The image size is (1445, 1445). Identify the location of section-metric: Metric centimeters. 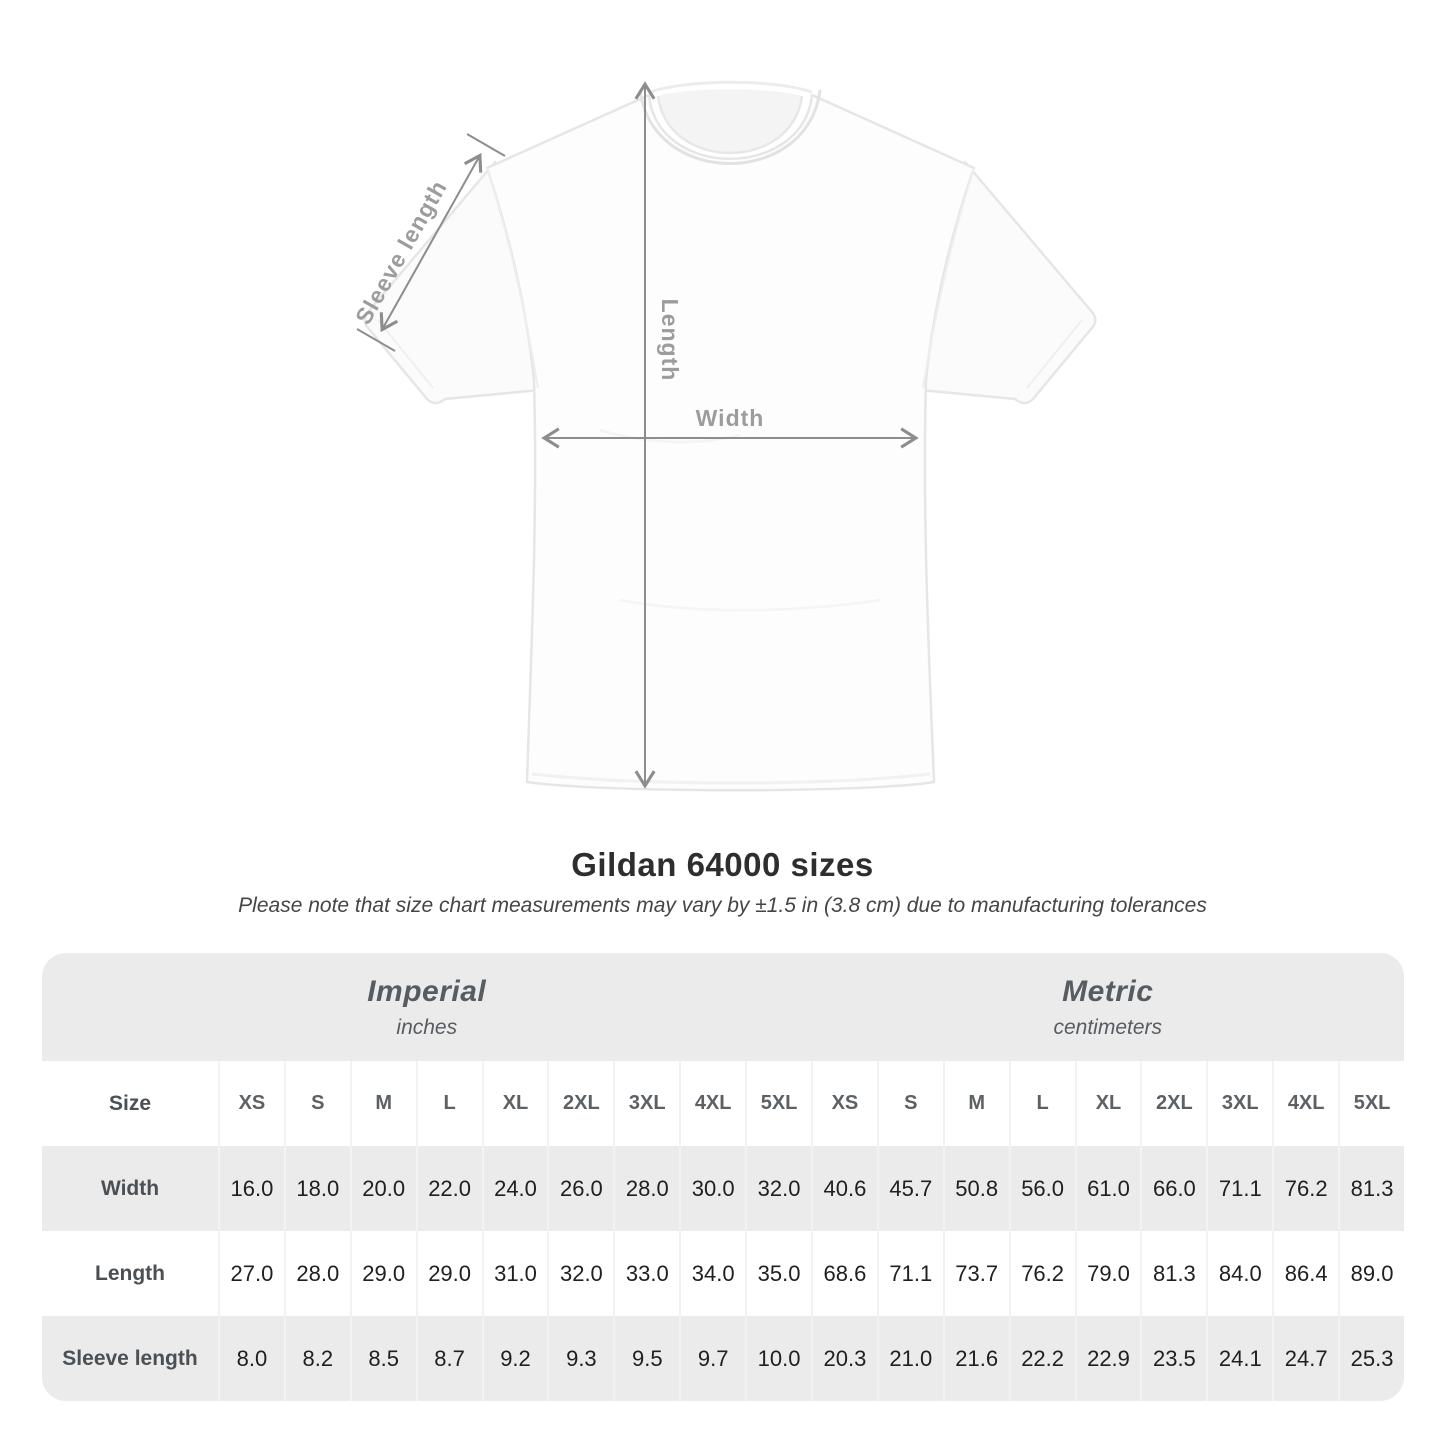
(1108, 1007).